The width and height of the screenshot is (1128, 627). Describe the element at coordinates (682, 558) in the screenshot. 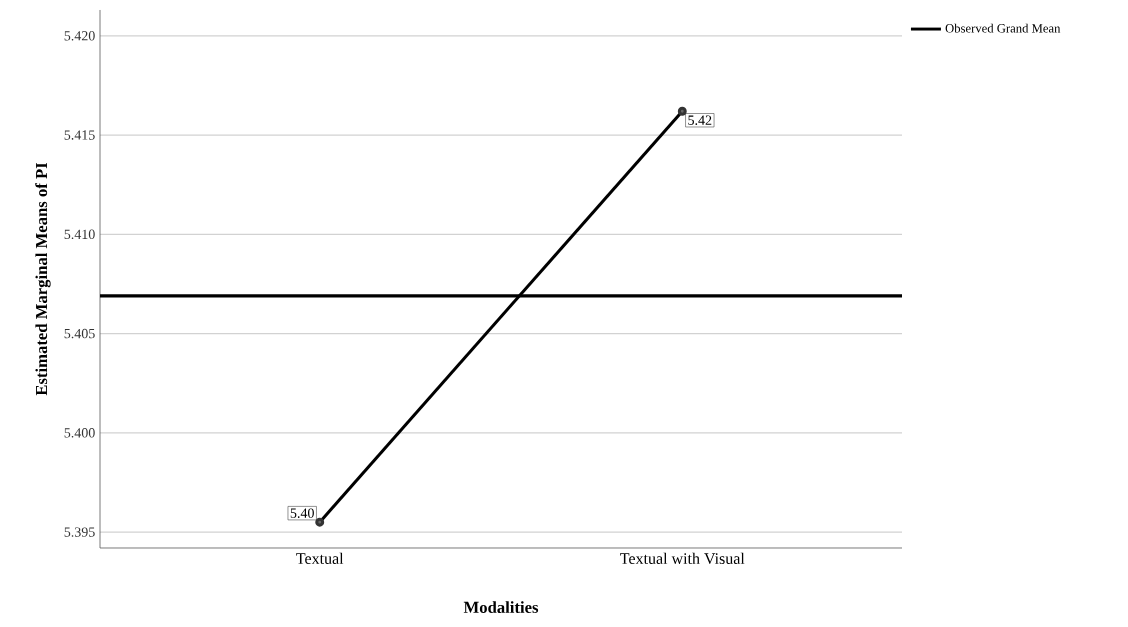

I see `x-tick-label: Textual with Visual` at that location.